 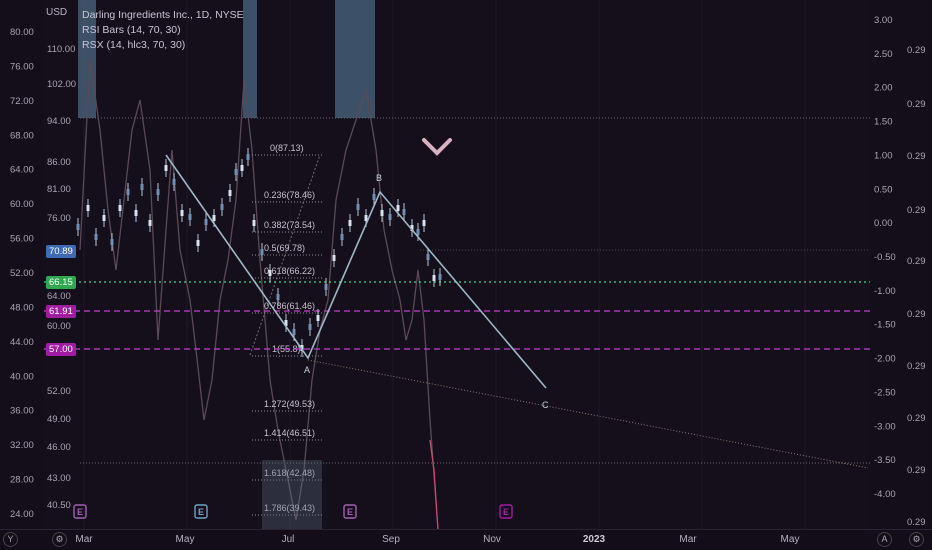 I want to click on rsi-axis-tick: 72.00, so click(x=22, y=101).